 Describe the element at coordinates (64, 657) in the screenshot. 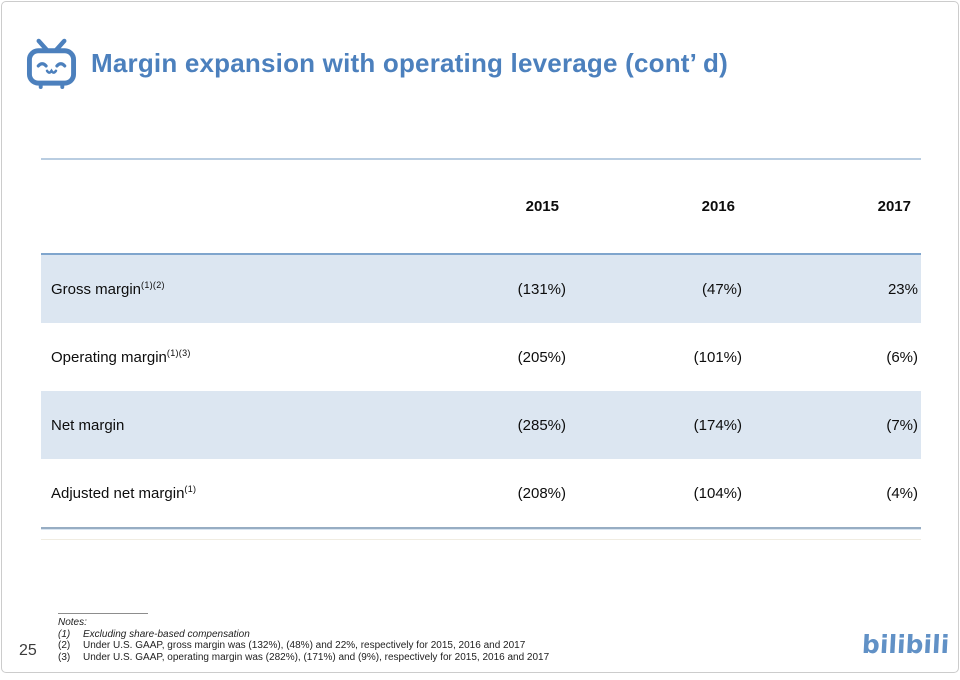

I see `note-number: (3)` at that location.